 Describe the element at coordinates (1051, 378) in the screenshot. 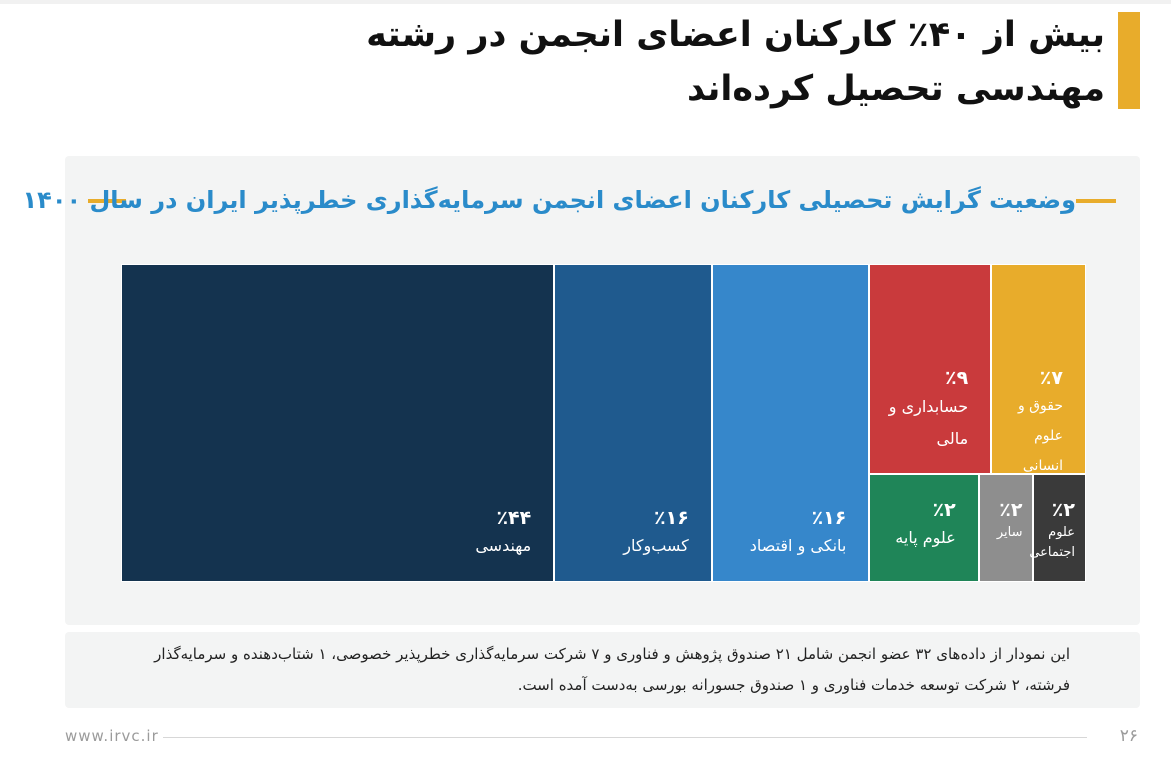

I see `tile-percent-label: ٪۷` at that location.